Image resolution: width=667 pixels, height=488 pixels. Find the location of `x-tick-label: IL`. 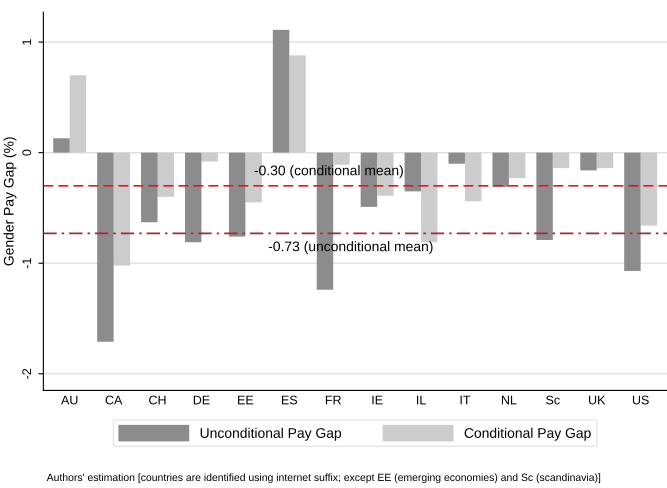

x-tick-label: IL is located at coordinates (421, 400).